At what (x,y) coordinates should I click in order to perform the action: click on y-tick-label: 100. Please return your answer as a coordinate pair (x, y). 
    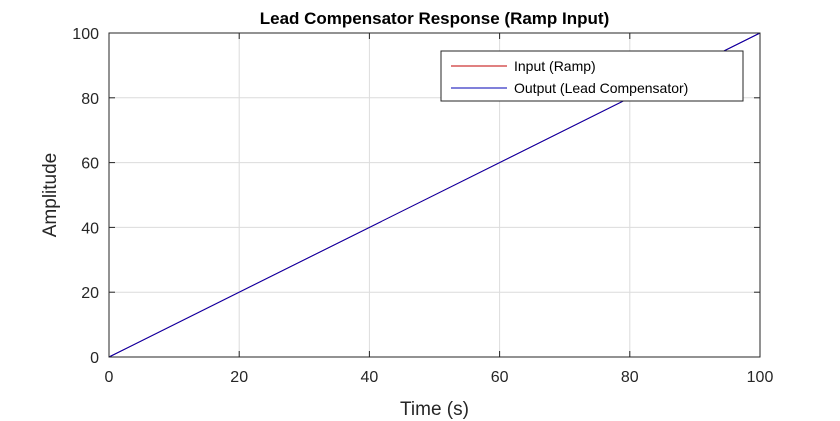
    Looking at the image, I should click on (85, 34).